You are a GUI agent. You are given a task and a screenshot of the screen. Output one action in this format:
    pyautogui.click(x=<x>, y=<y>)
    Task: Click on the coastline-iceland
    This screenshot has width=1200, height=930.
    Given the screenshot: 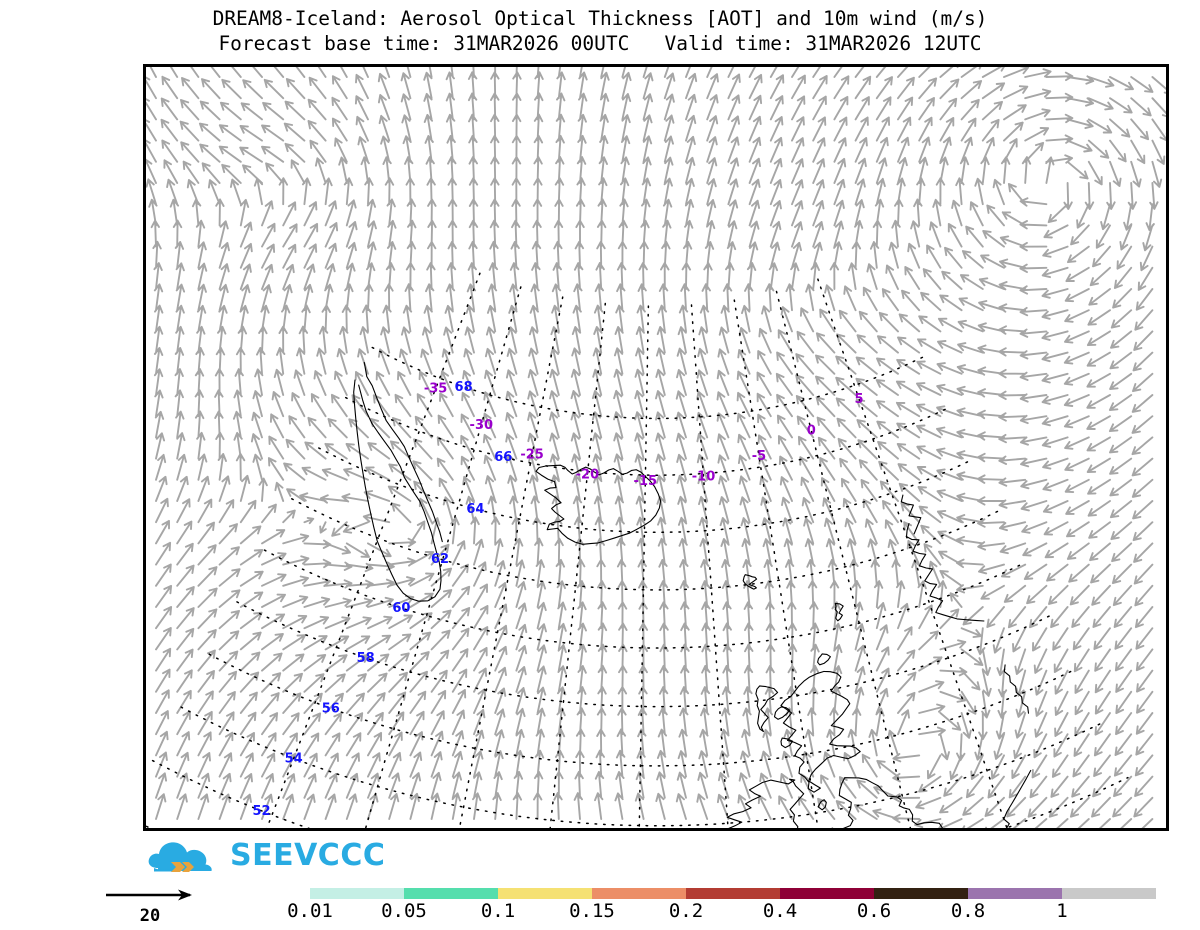 What is the action you would take?
    pyautogui.click(x=598, y=504)
    